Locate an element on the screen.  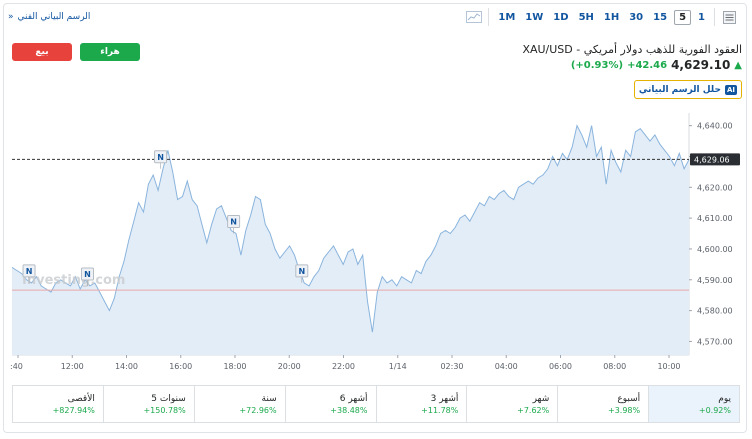
analyze-chart-button: حلل الرسم البياني AI is located at coordinates (687, 89).